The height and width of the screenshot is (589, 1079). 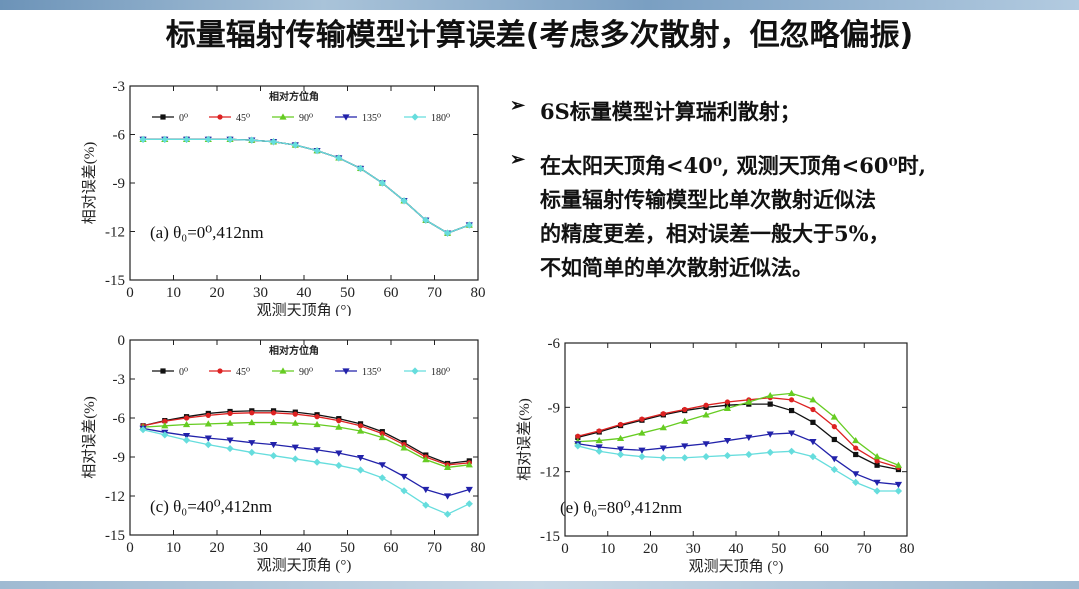 What do you see at coordinates (119, 458) in the screenshot?
I see `y-tick-label: -9` at bounding box center [119, 458].